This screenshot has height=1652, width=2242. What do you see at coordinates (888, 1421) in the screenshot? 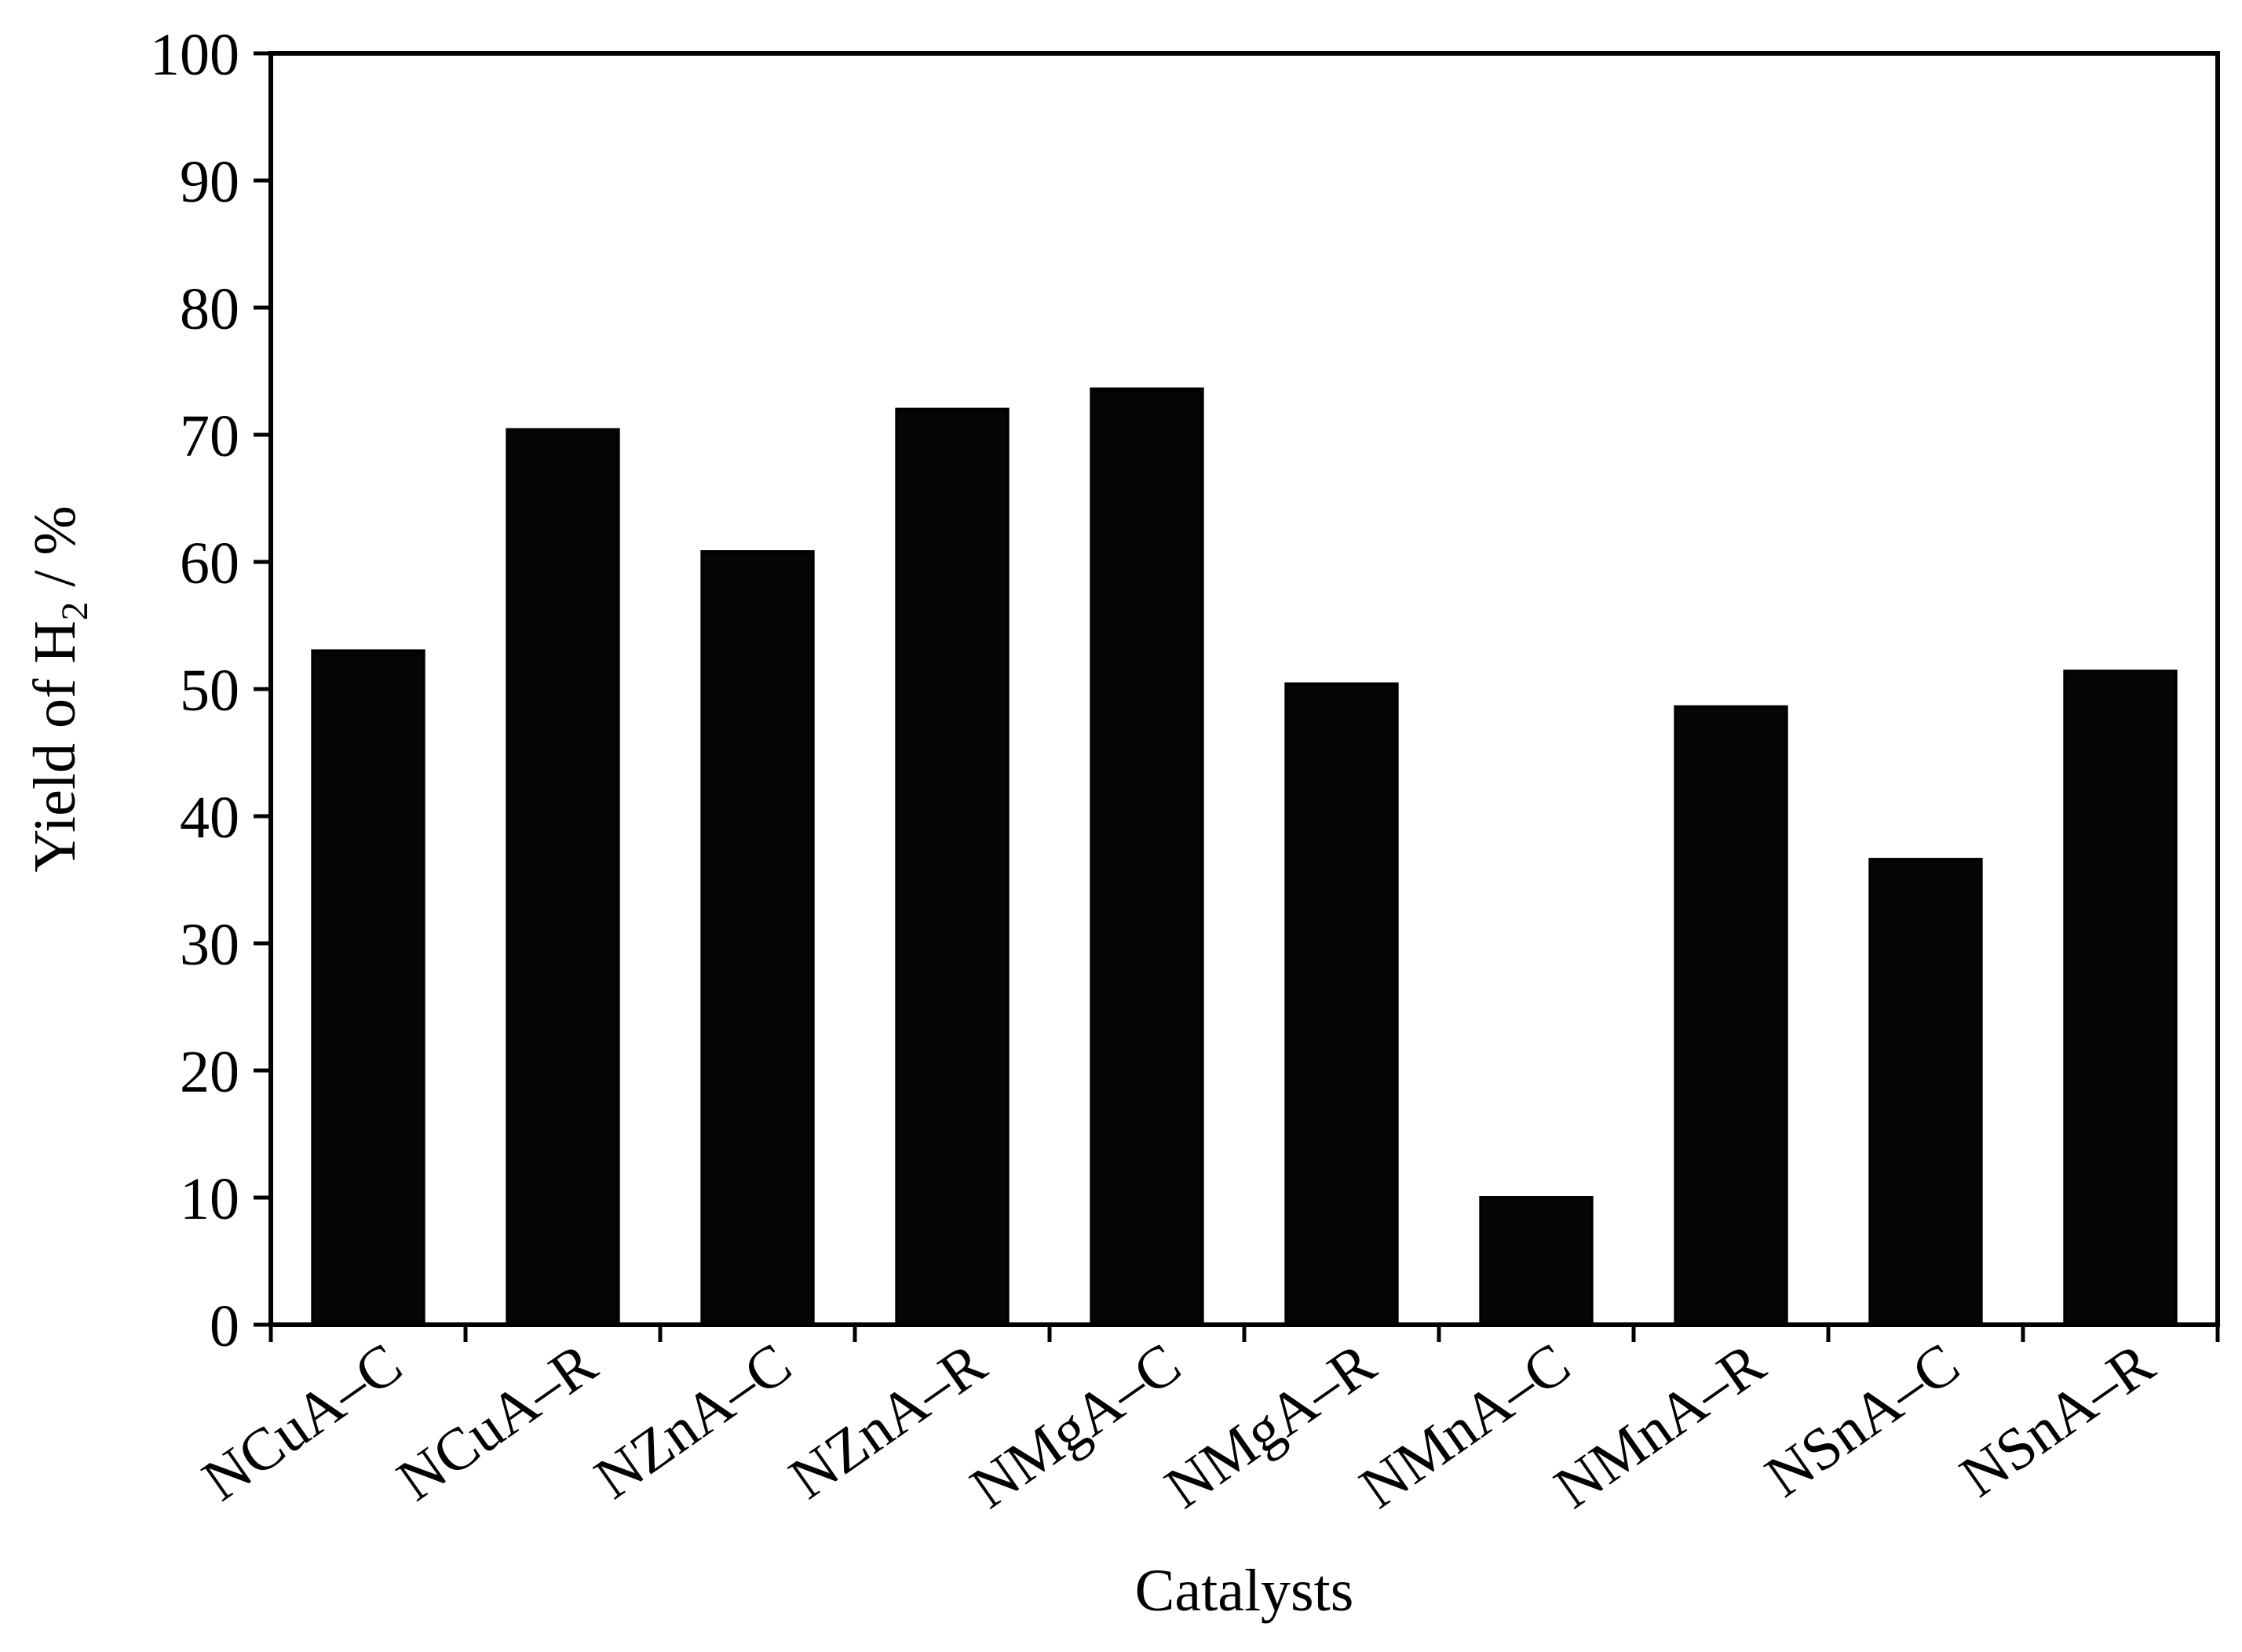
I see `x-tick-label: NZnA–R` at bounding box center [888, 1421].